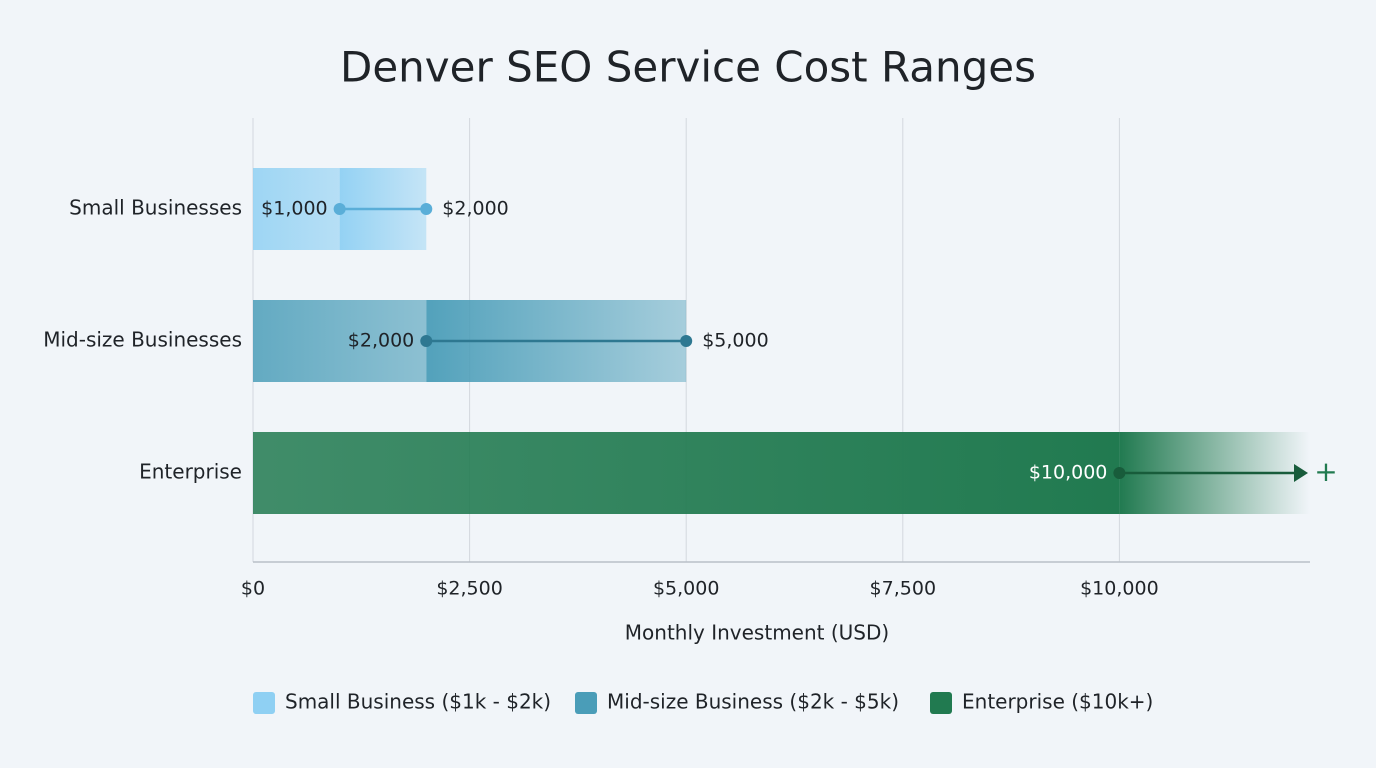 This screenshot has width=1376, height=768. I want to click on x-tick-label: $7,500, so click(903, 589).